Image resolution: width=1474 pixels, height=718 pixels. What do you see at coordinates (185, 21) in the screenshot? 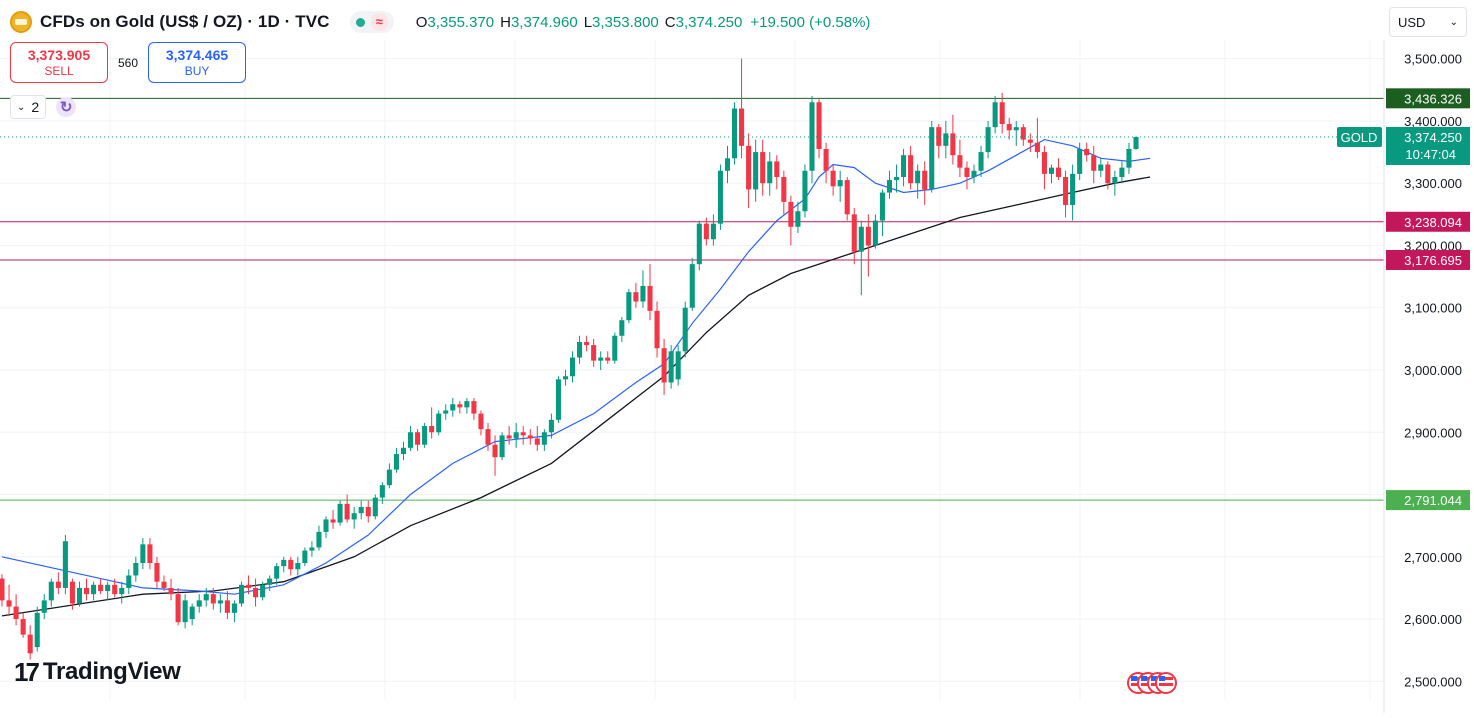
I see `symbol-title: CFDs on Gold (US$ / OZ) · 1D · TVC` at bounding box center [185, 21].